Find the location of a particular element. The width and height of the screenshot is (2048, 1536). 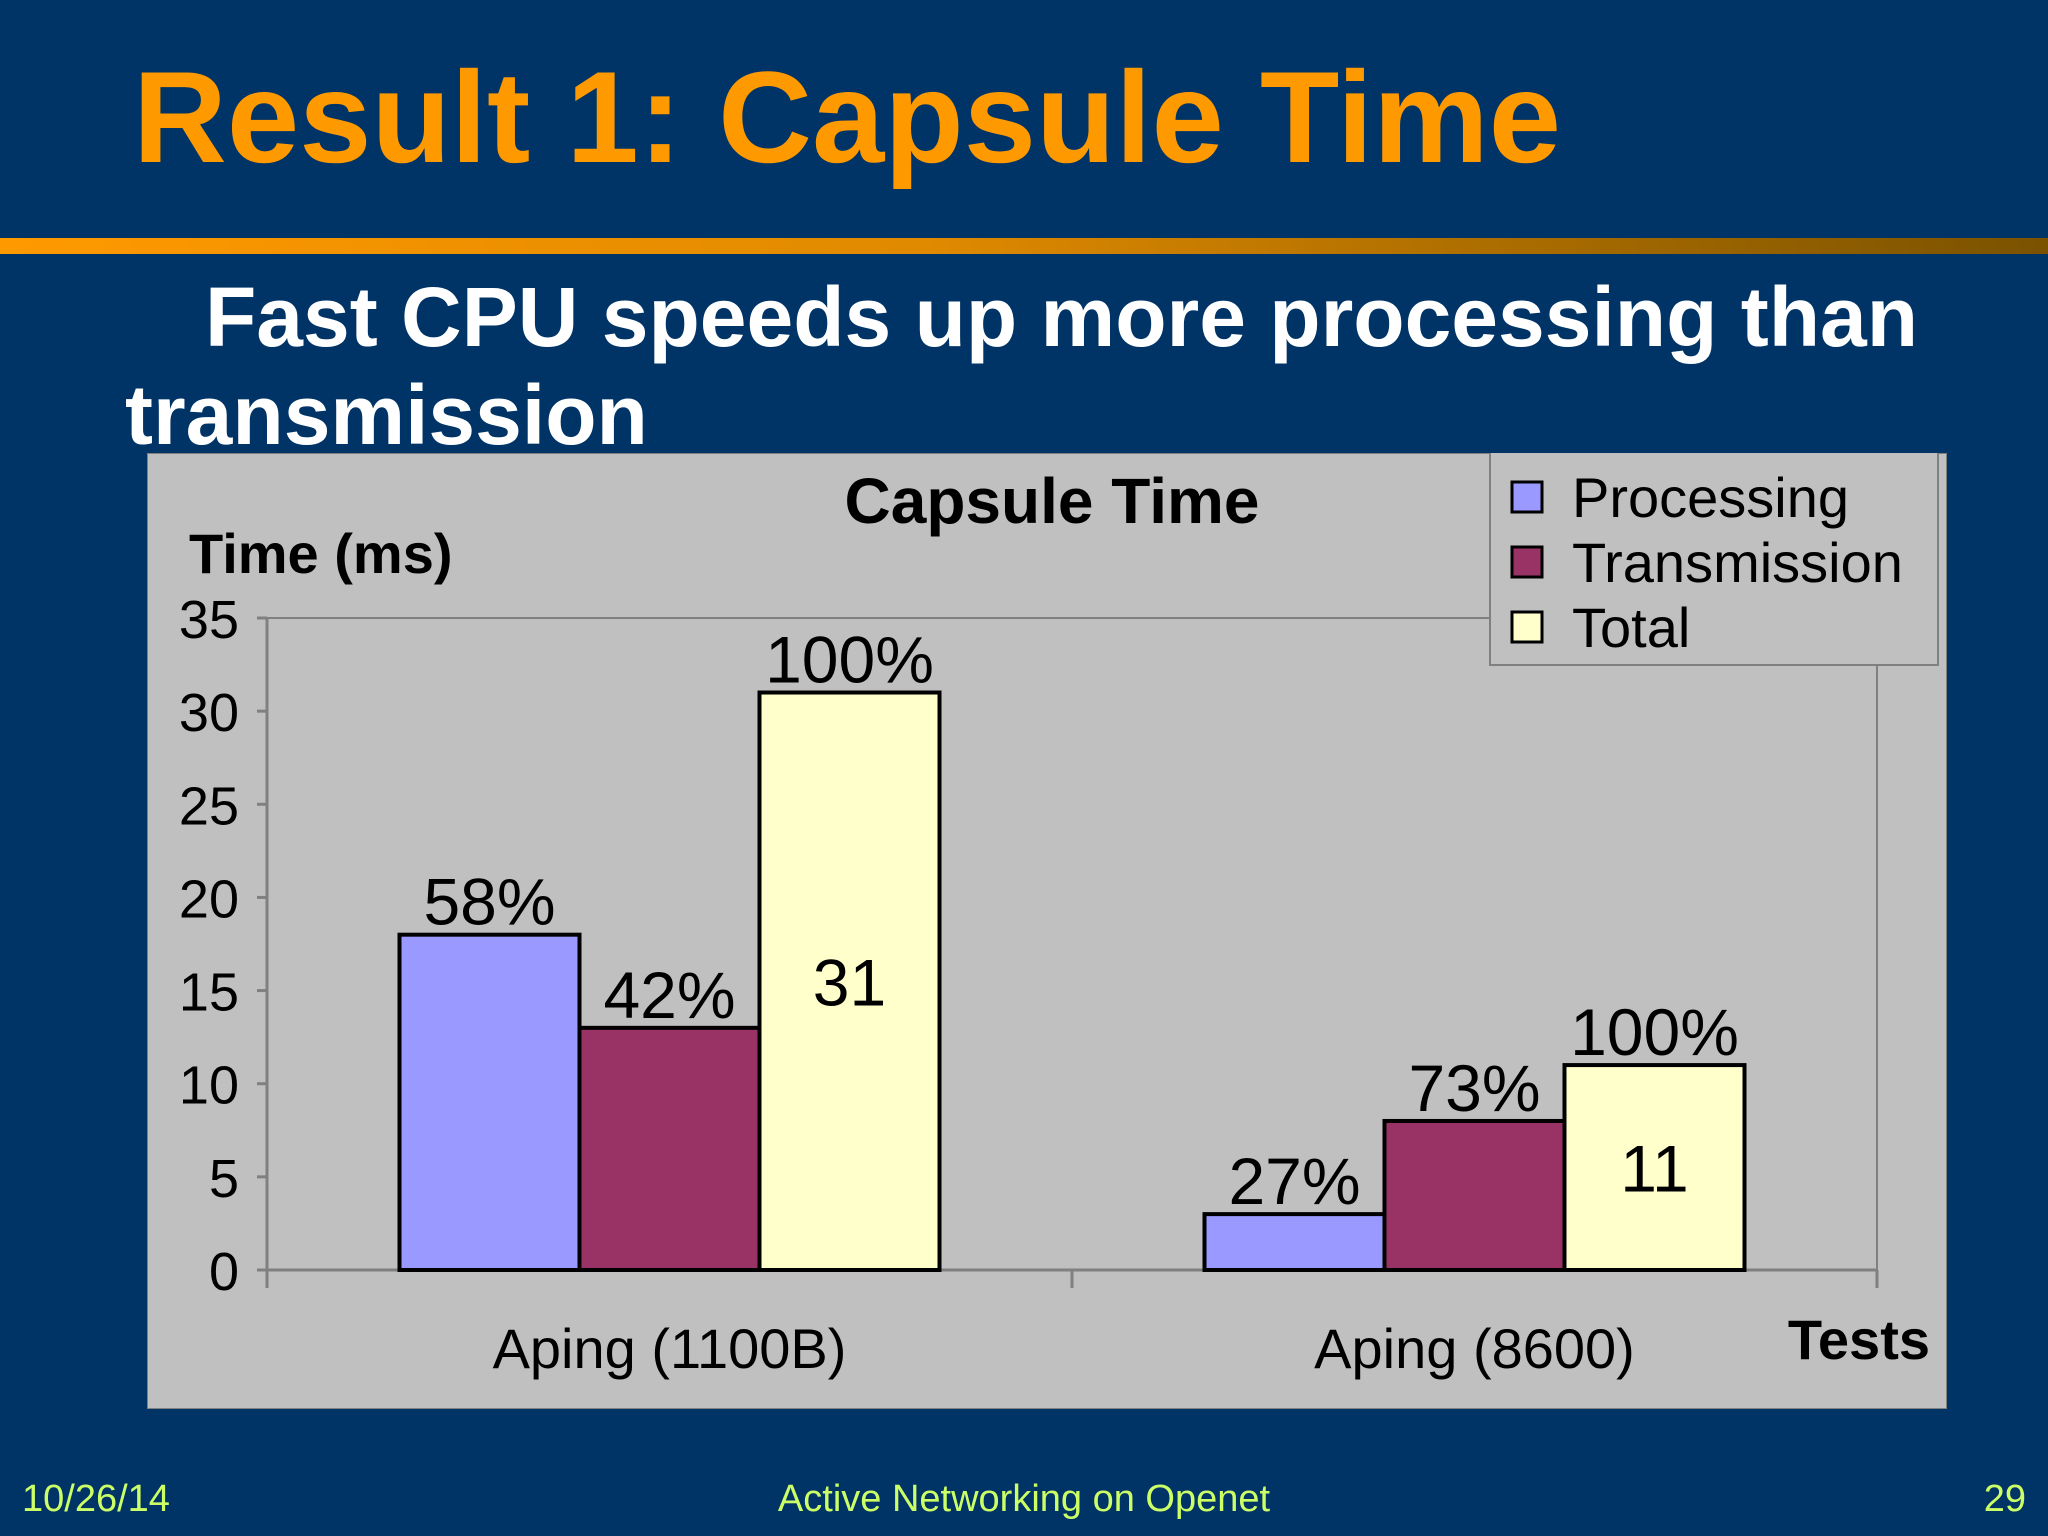

y-tick-label: 35 is located at coordinates (209, 620).